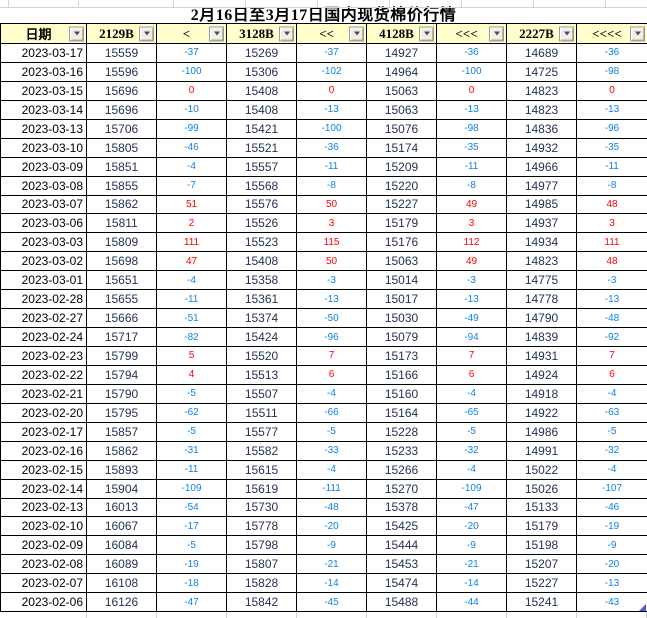 Image resolution: width=647 pixels, height=618 pixels. What do you see at coordinates (471, 261) in the screenshot?
I see `change-cell: 49` at bounding box center [471, 261].